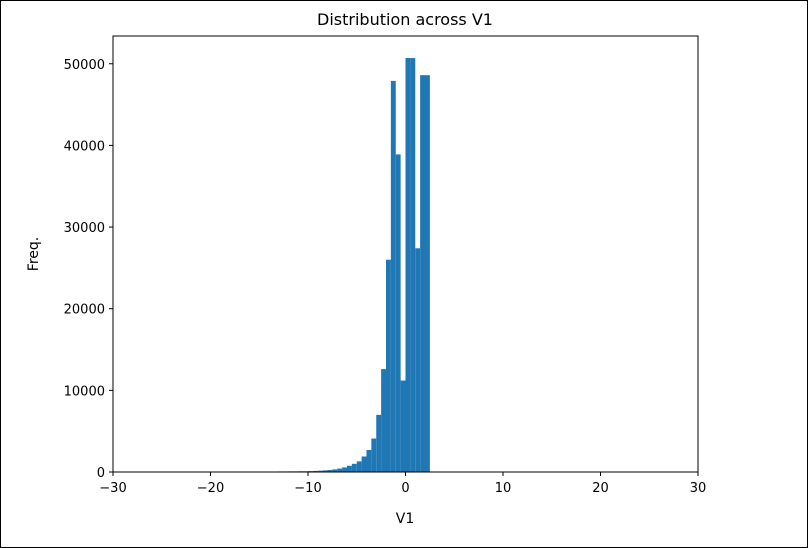  What do you see at coordinates (503, 488) in the screenshot?
I see `x-tick-label: 10` at bounding box center [503, 488].